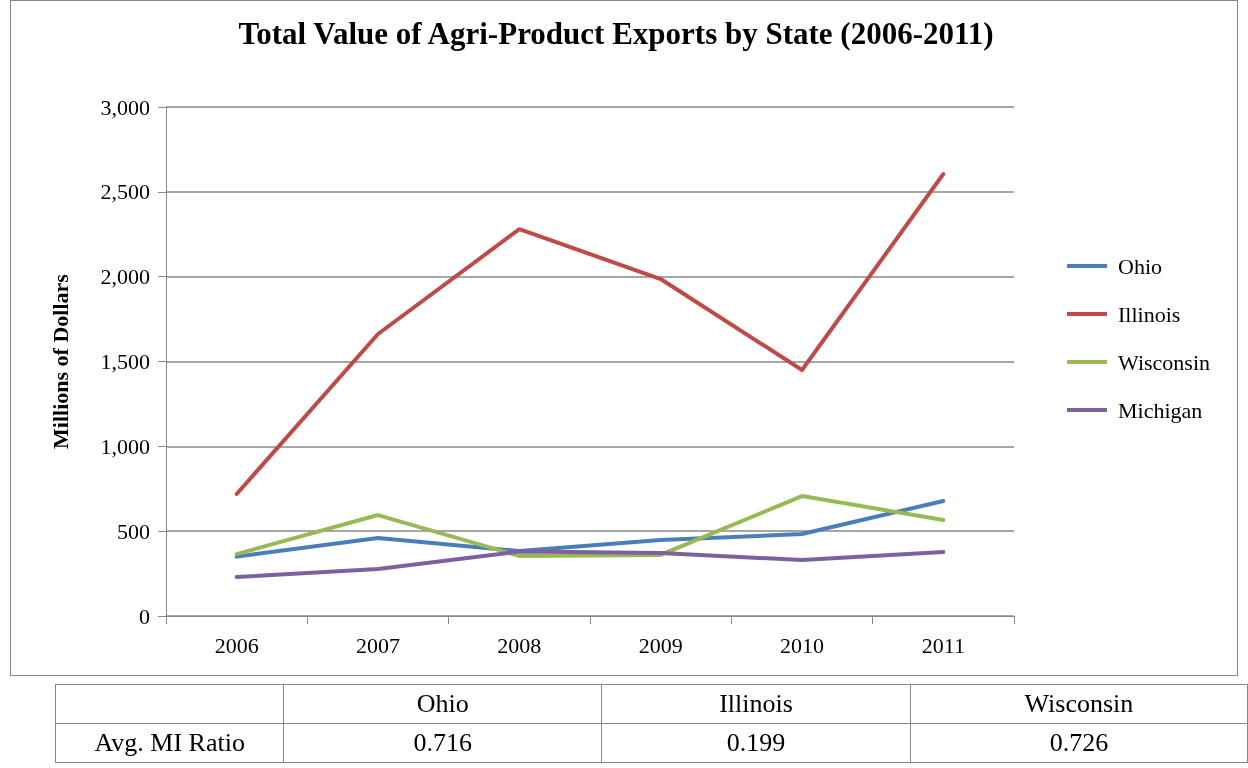 The height and width of the screenshot is (768, 1248). I want to click on x-tick-label: 2009, so click(660, 645).